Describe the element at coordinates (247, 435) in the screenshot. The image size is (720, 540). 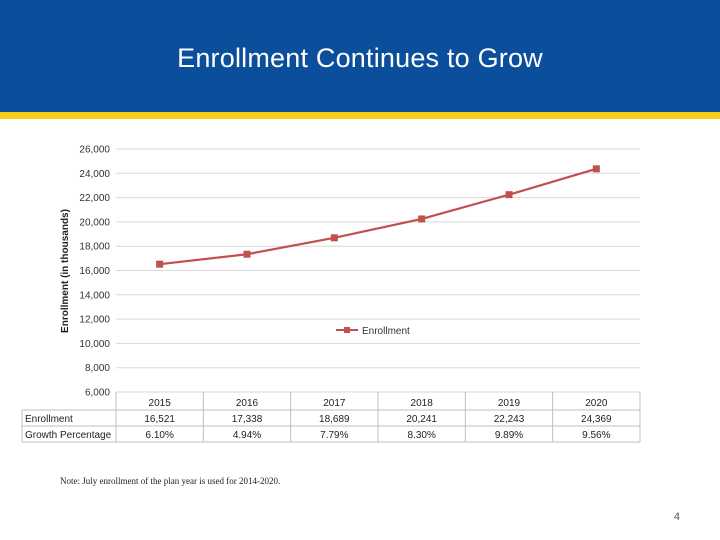
I see `table-cell: 4.94%` at that location.